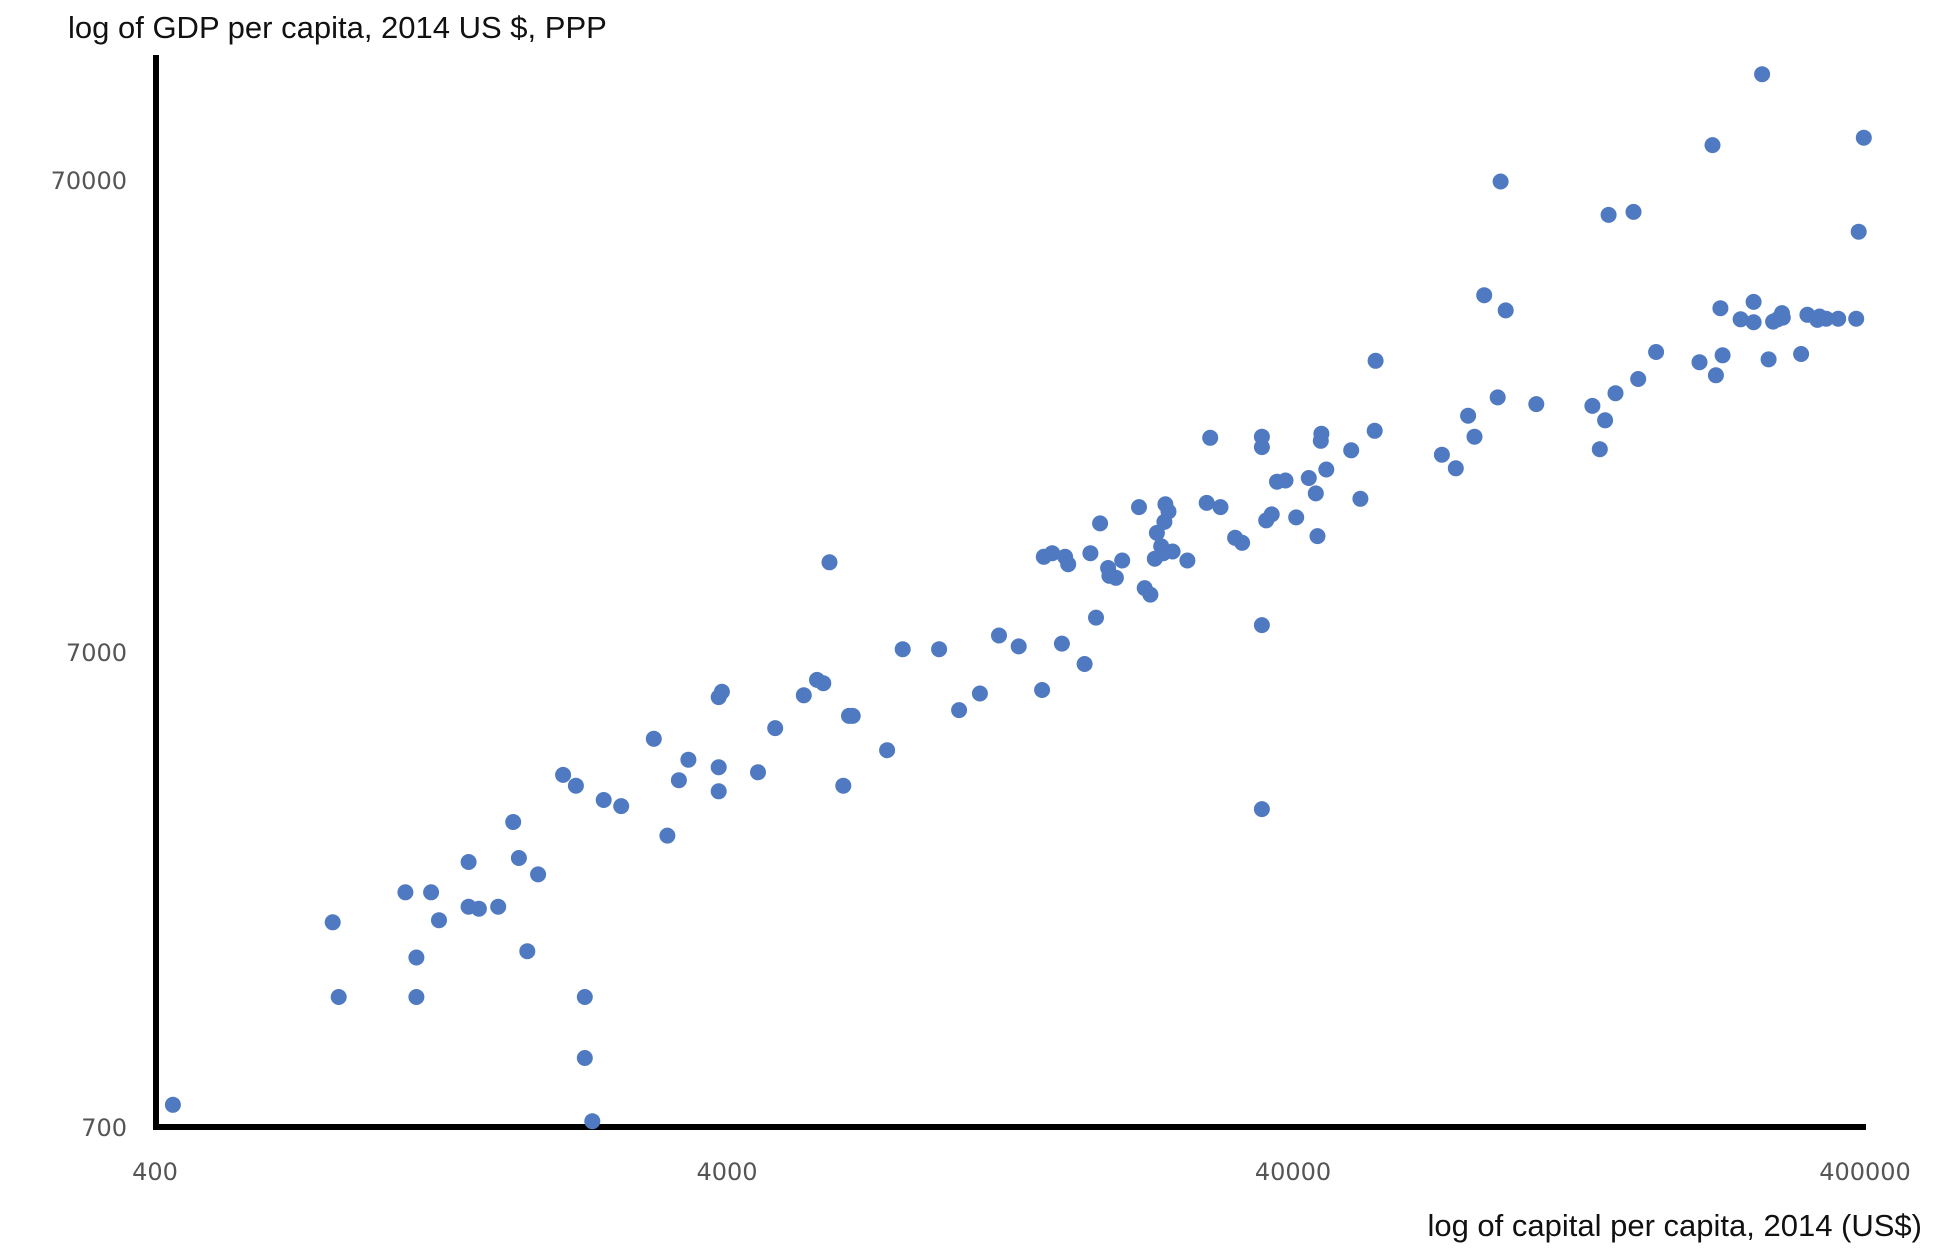 The image size is (1936, 1256). What do you see at coordinates (155, 1172) in the screenshot?
I see `x-tick-label: 400` at bounding box center [155, 1172].